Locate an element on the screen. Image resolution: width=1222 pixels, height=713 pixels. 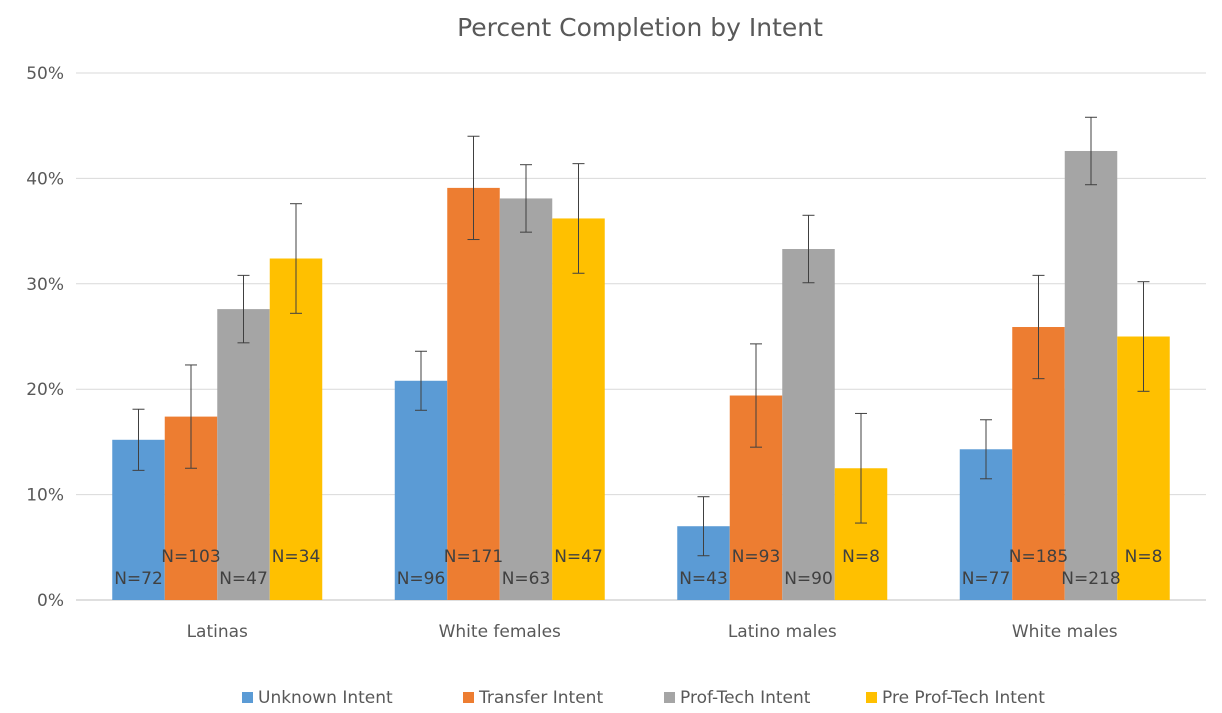
legend-item: Transfer Intent is located at coordinates (533, 698).